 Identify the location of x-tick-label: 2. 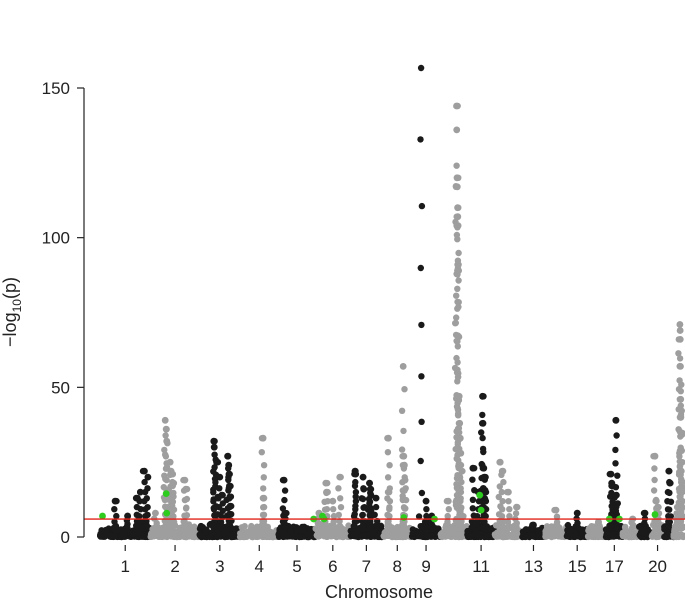
(174, 566).